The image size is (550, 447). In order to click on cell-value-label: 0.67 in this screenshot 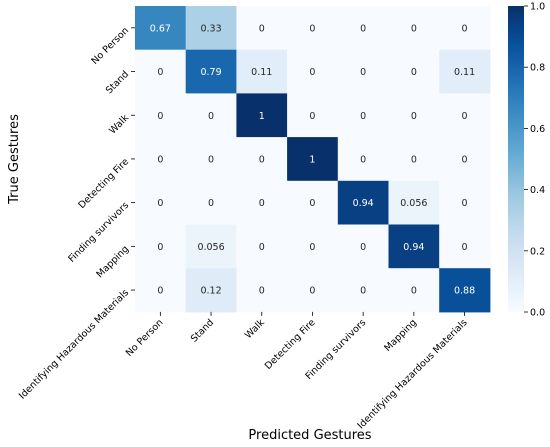, I will do `click(160, 28)`.